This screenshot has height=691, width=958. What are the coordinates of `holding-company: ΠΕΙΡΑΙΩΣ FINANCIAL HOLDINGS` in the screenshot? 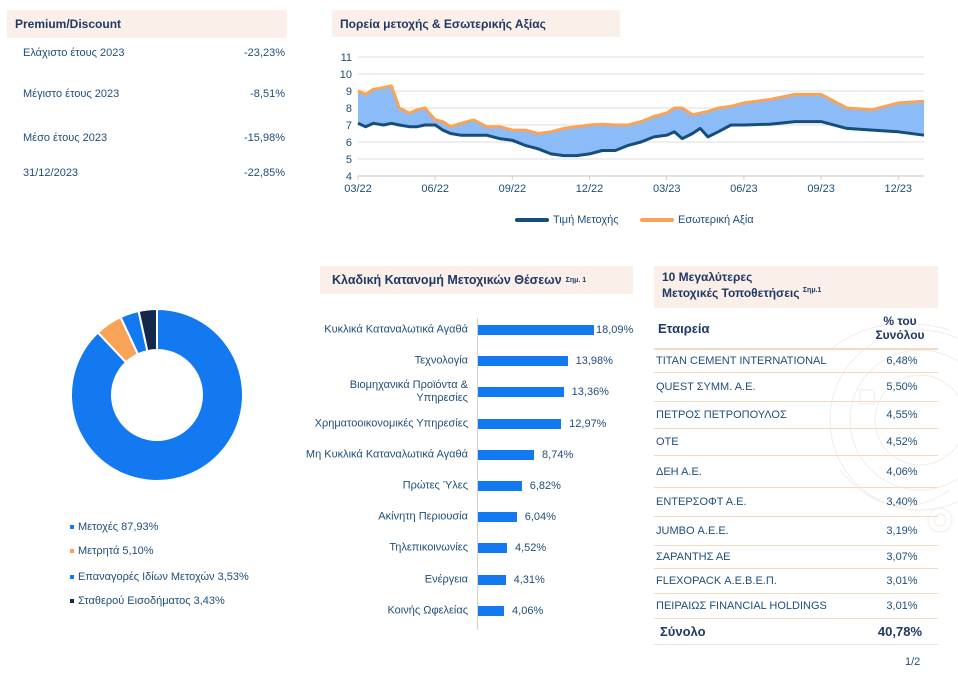 It's located at (741, 606).